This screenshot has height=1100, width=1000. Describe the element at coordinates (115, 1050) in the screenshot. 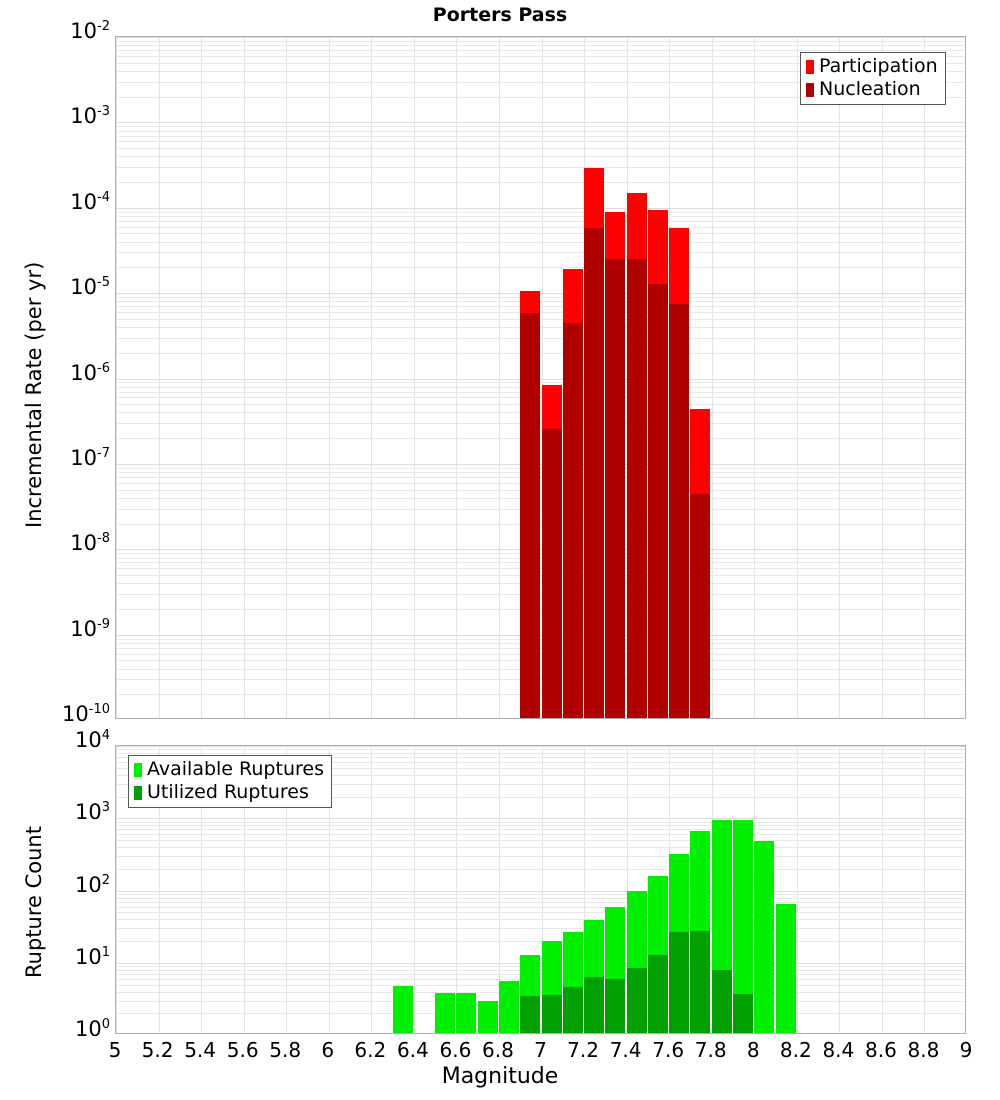

I see `x-tick-label: 5` at that location.